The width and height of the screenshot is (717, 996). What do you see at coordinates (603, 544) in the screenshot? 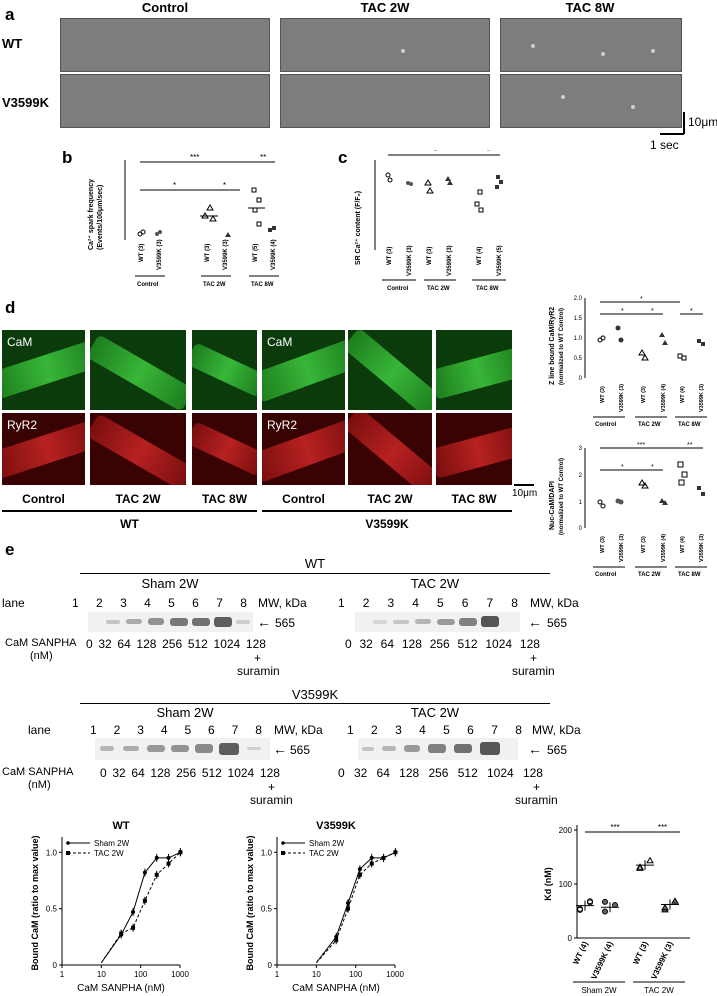
I see `d2-group: WT (3)` at bounding box center [603, 544].